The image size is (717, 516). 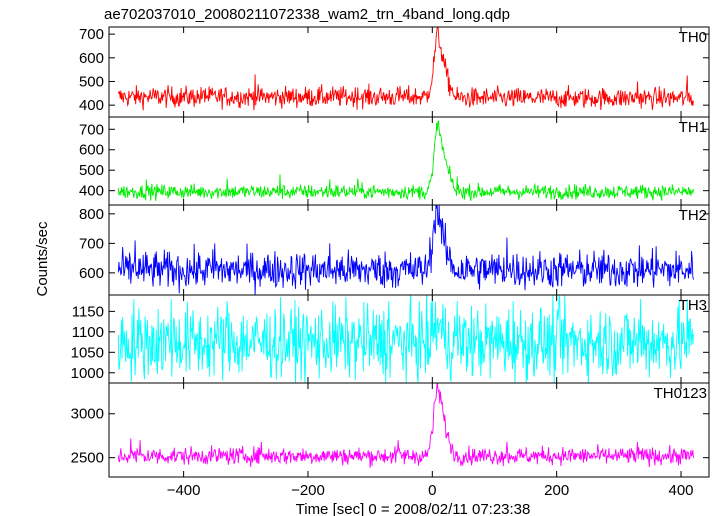 I want to click on panel-label: TH3, so click(x=693, y=305).